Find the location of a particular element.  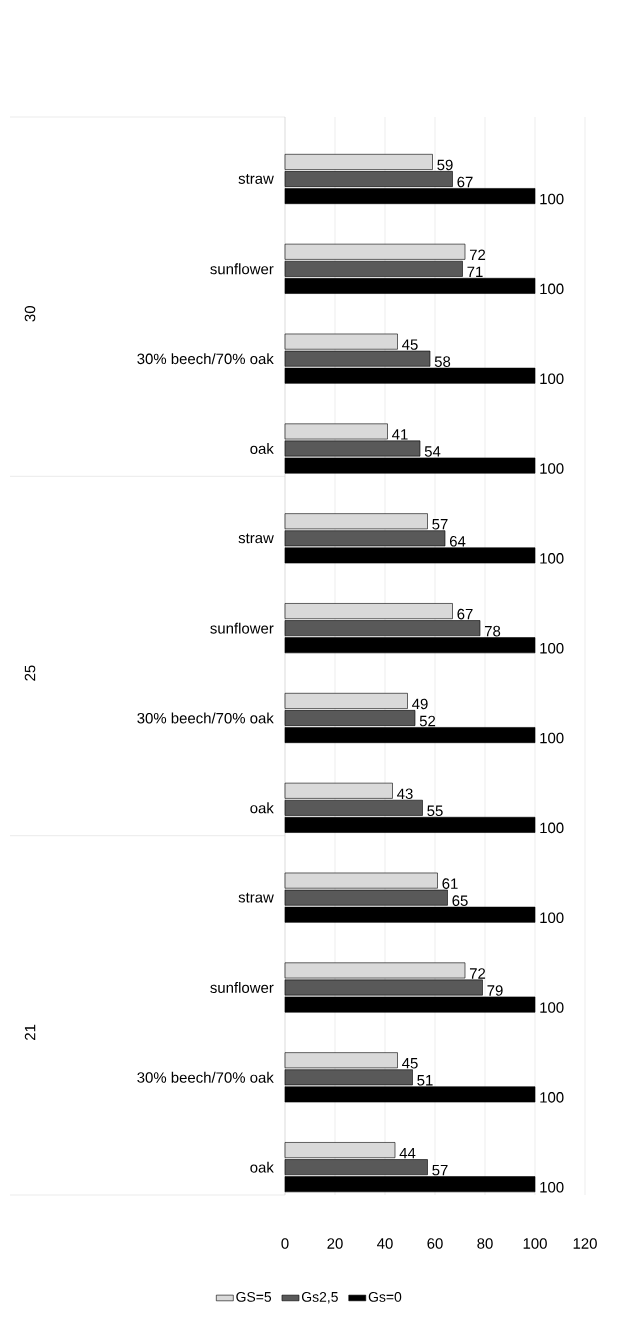

data-label: 65 is located at coordinates (460, 900).